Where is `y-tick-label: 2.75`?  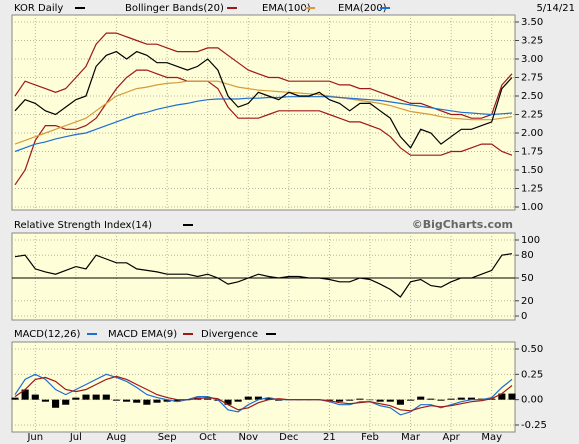 y-tick-label: 2.75 is located at coordinates (532, 78).